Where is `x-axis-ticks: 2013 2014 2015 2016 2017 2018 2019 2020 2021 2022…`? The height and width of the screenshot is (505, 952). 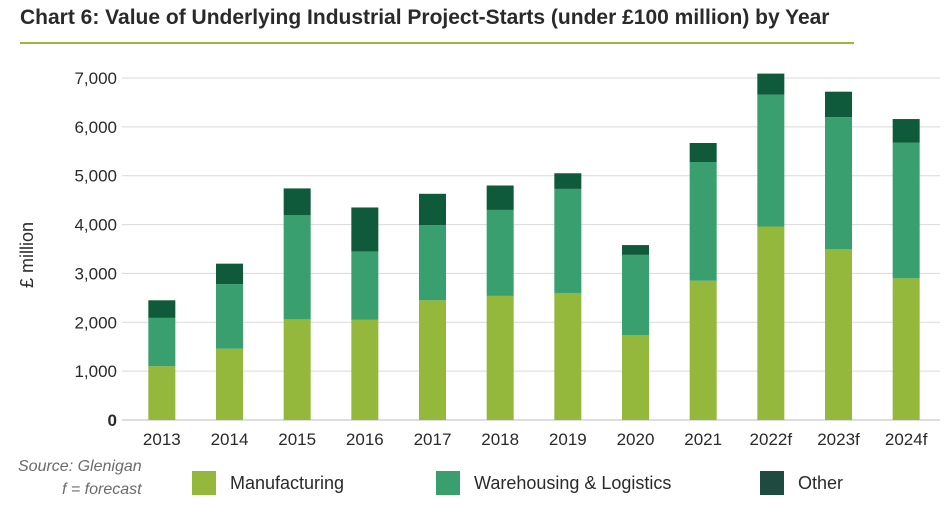 x-axis-ticks: 2013 2014 2015 2016 2017 2018 2019 2020 2021 2022… is located at coordinates (535, 439).